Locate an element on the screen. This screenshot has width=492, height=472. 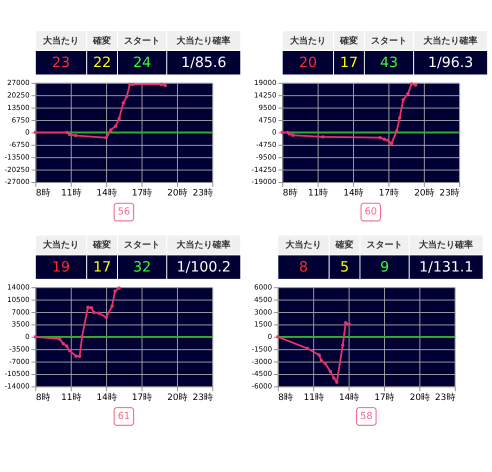
y-tick-label: -20250 is located at coordinates (17, 169).